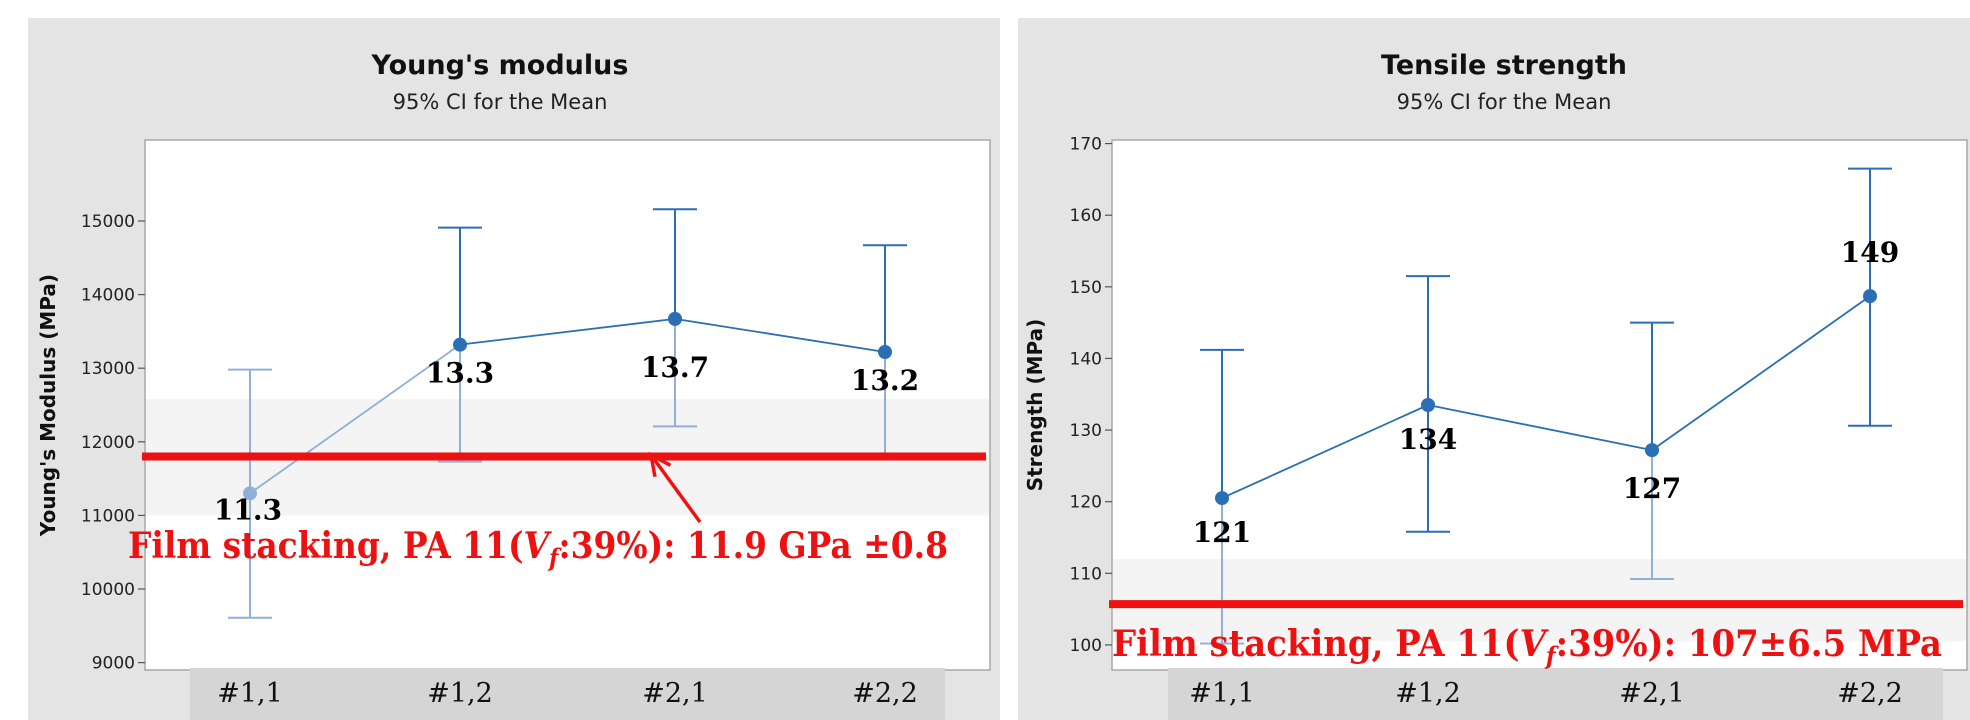 The image size is (1970, 720). I want to click on data-label: 13.7, so click(675, 367).